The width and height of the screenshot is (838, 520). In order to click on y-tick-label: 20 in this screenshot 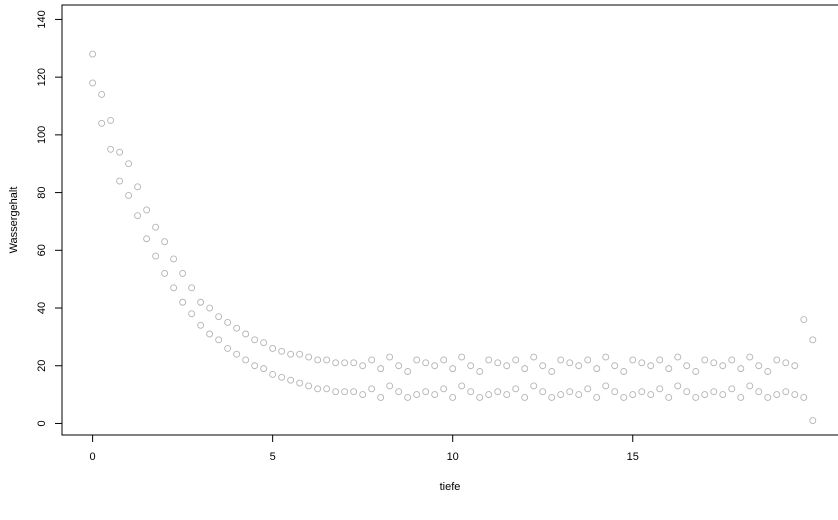, I will do `click(42, 366)`.